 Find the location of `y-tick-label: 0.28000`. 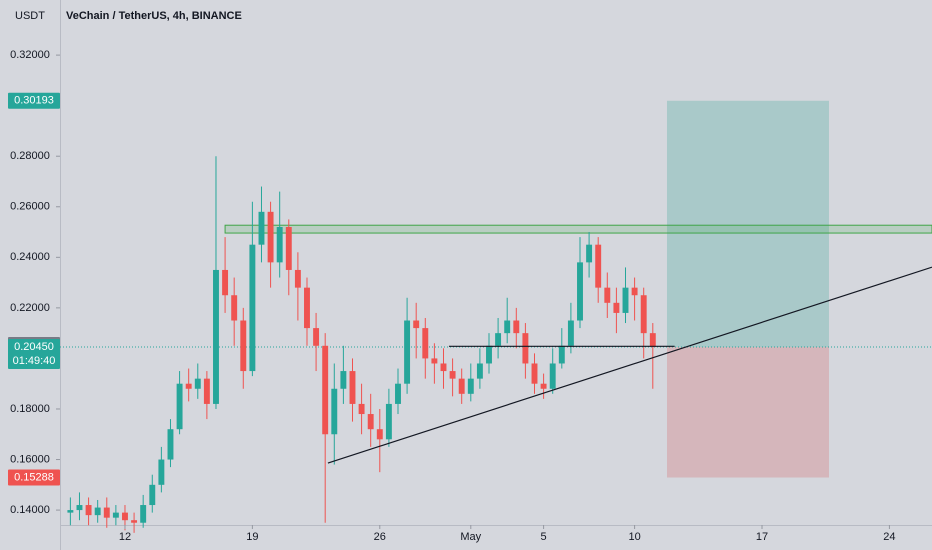

y-tick-label: 0.28000 is located at coordinates (30, 156).